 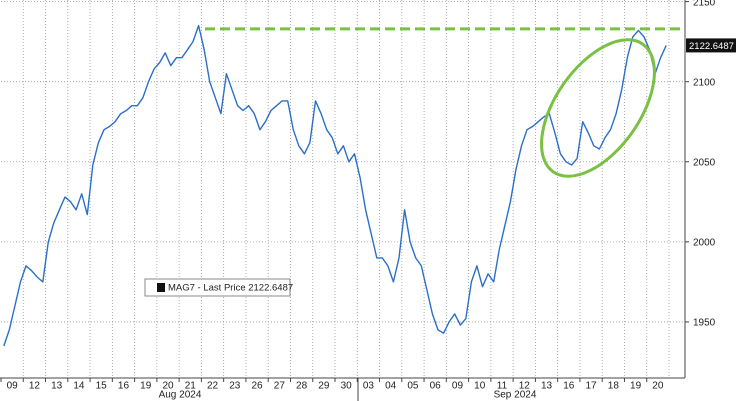 I want to click on x-tick-label: 14, so click(x=79, y=386).